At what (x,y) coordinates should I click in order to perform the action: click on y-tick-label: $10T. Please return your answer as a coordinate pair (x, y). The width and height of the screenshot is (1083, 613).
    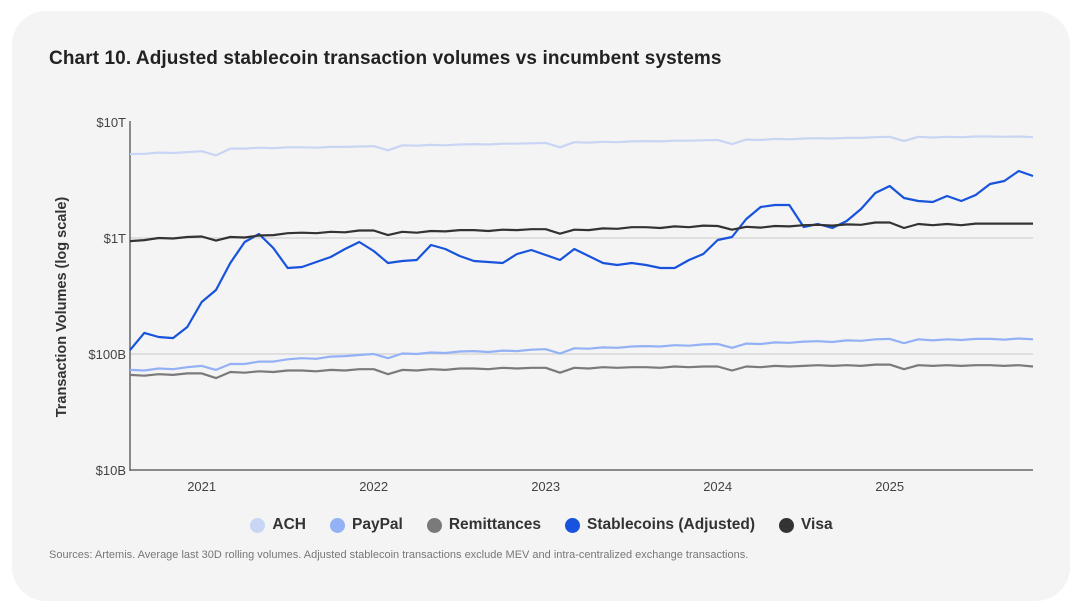
    Looking at the image, I should click on (111, 122).